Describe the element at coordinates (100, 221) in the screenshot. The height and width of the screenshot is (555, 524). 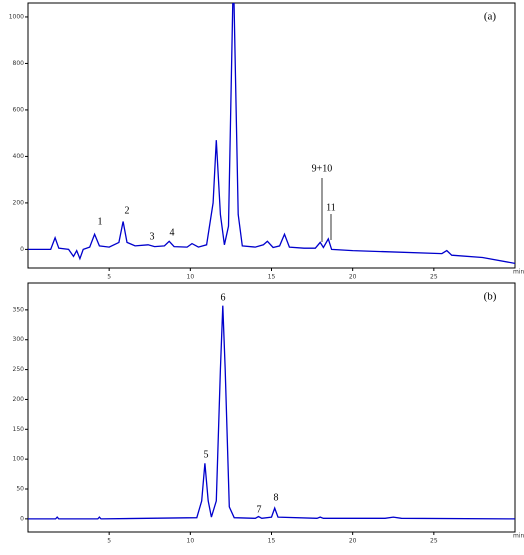
I see `peak-label: 1` at that location.